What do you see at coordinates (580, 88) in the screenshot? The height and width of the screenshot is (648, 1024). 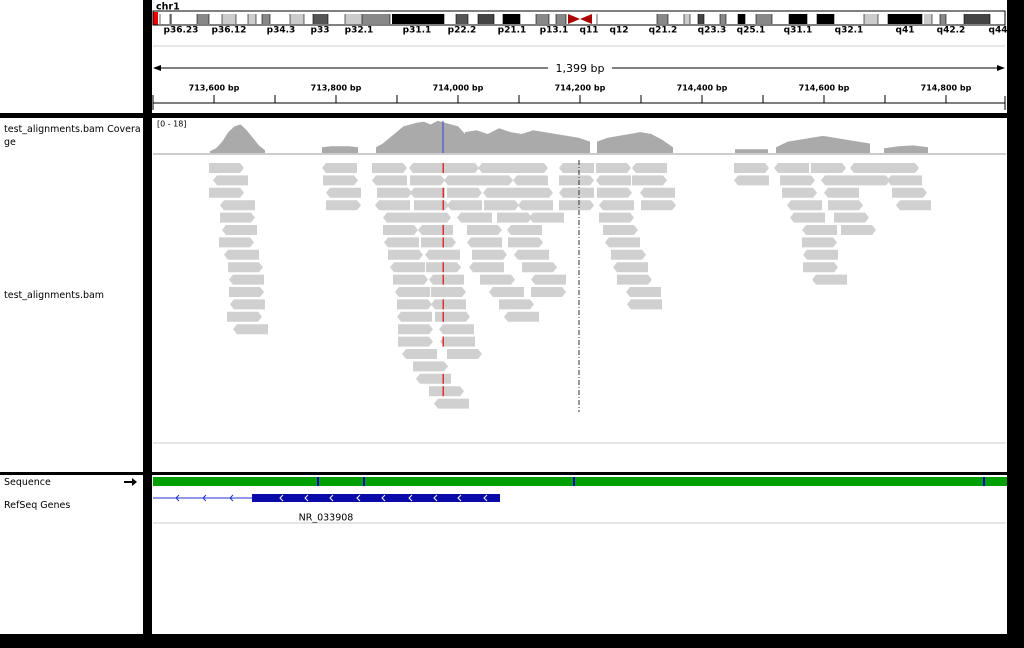 I see `ruler-tick-label: 714,200 bp` at bounding box center [580, 88].